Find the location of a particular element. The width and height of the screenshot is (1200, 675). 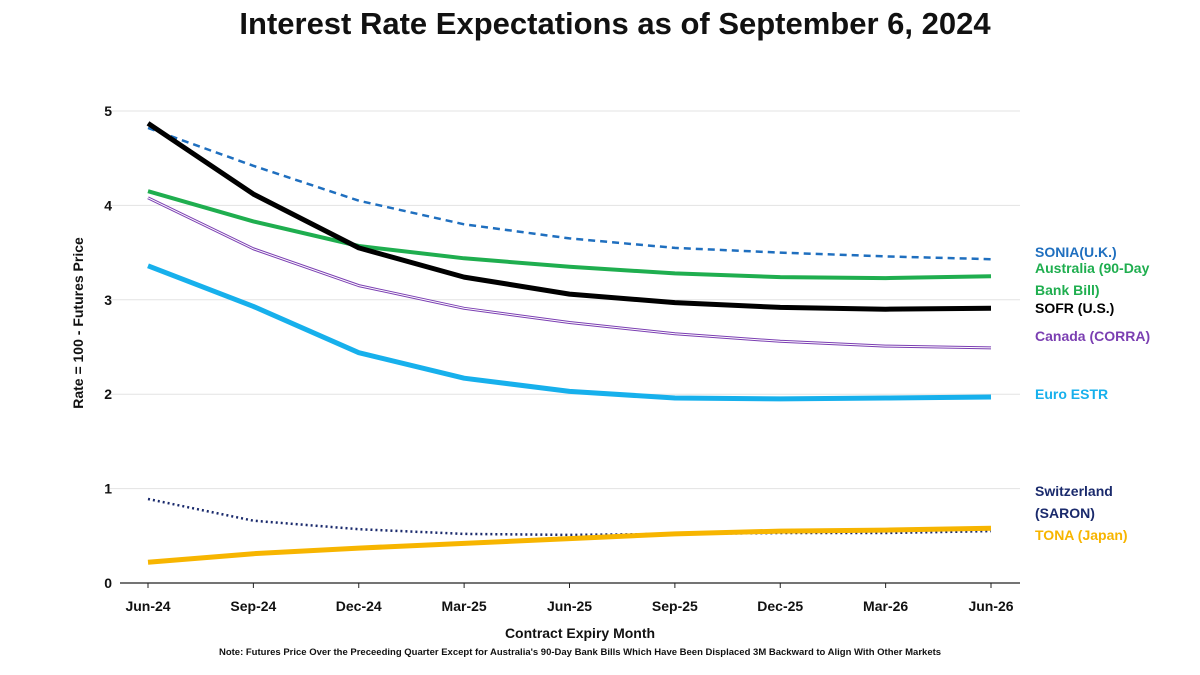

x-tick-label: Sep-24 is located at coordinates (253, 606).